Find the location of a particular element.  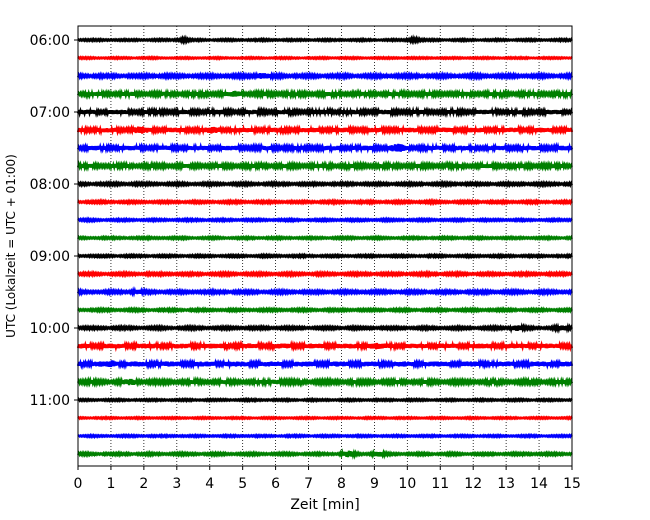

y-tick-label: 09:00 is located at coordinates (50, 257).